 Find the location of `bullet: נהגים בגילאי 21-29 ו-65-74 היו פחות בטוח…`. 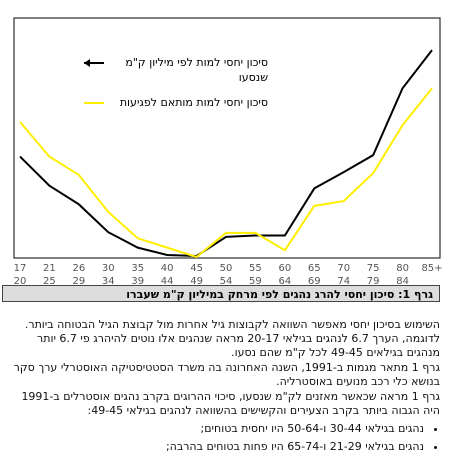

bullet: נהגים בגילאי 21-29 ו-65-74 היו פחות בטוח… is located at coordinates (214, 447).